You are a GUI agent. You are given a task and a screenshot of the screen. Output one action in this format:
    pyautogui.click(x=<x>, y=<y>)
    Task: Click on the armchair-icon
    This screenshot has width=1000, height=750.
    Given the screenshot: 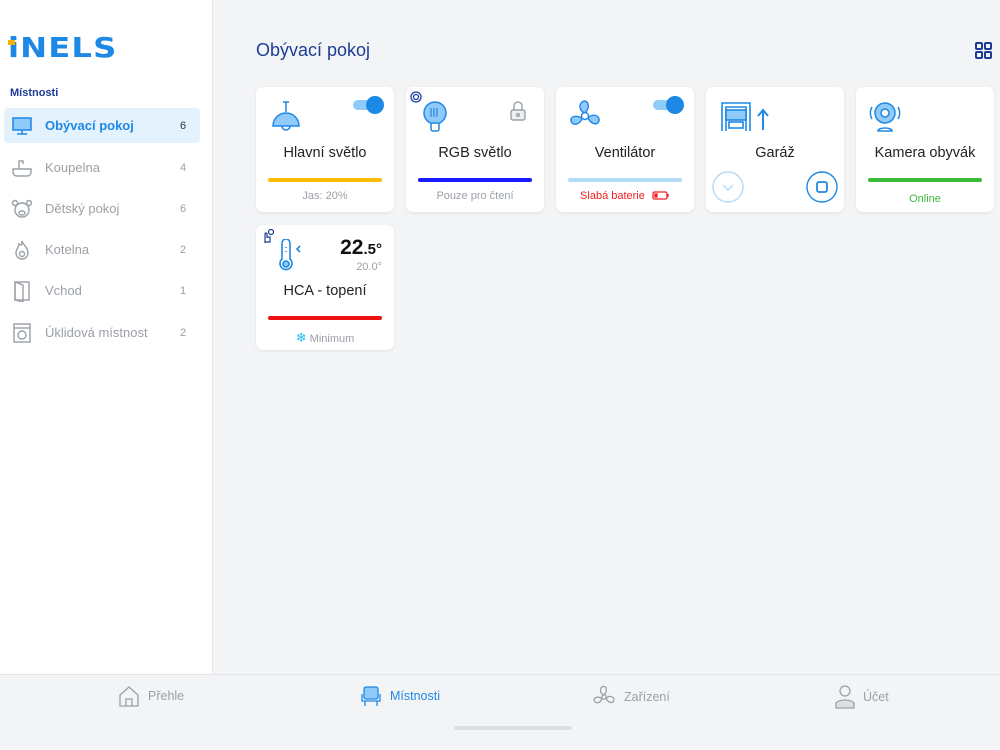 What is the action you would take?
    pyautogui.click(x=371, y=696)
    